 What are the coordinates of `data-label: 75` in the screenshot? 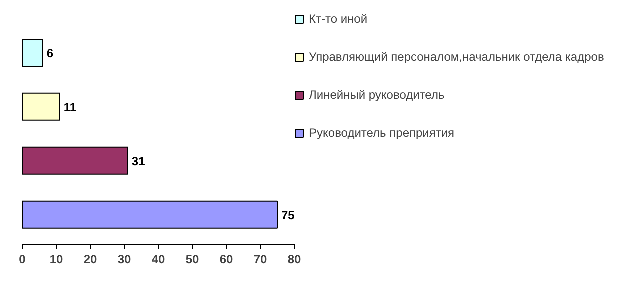 It's located at (289, 215).